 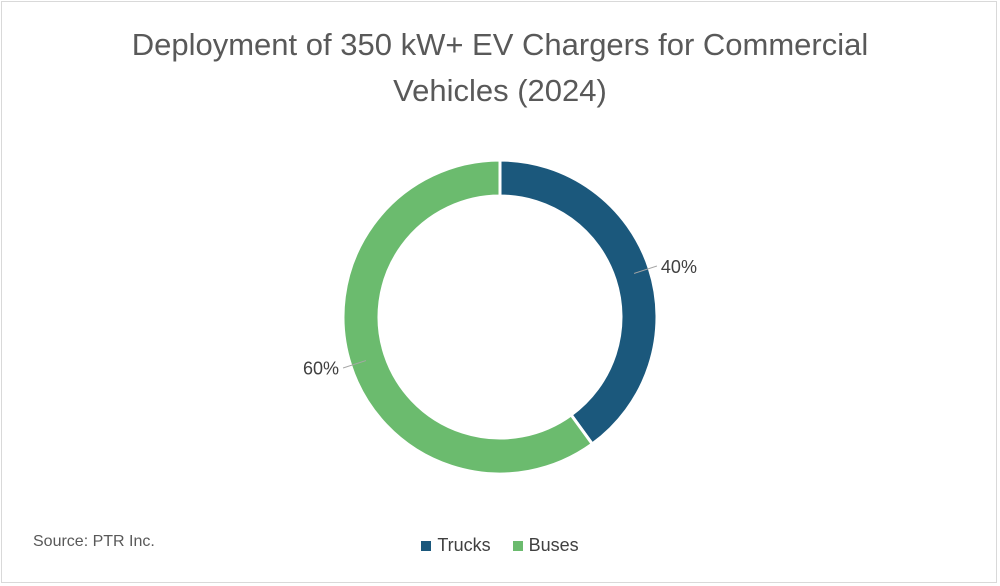 What do you see at coordinates (500, 545) in the screenshot?
I see `legend: Trucks Buses` at bounding box center [500, 545].